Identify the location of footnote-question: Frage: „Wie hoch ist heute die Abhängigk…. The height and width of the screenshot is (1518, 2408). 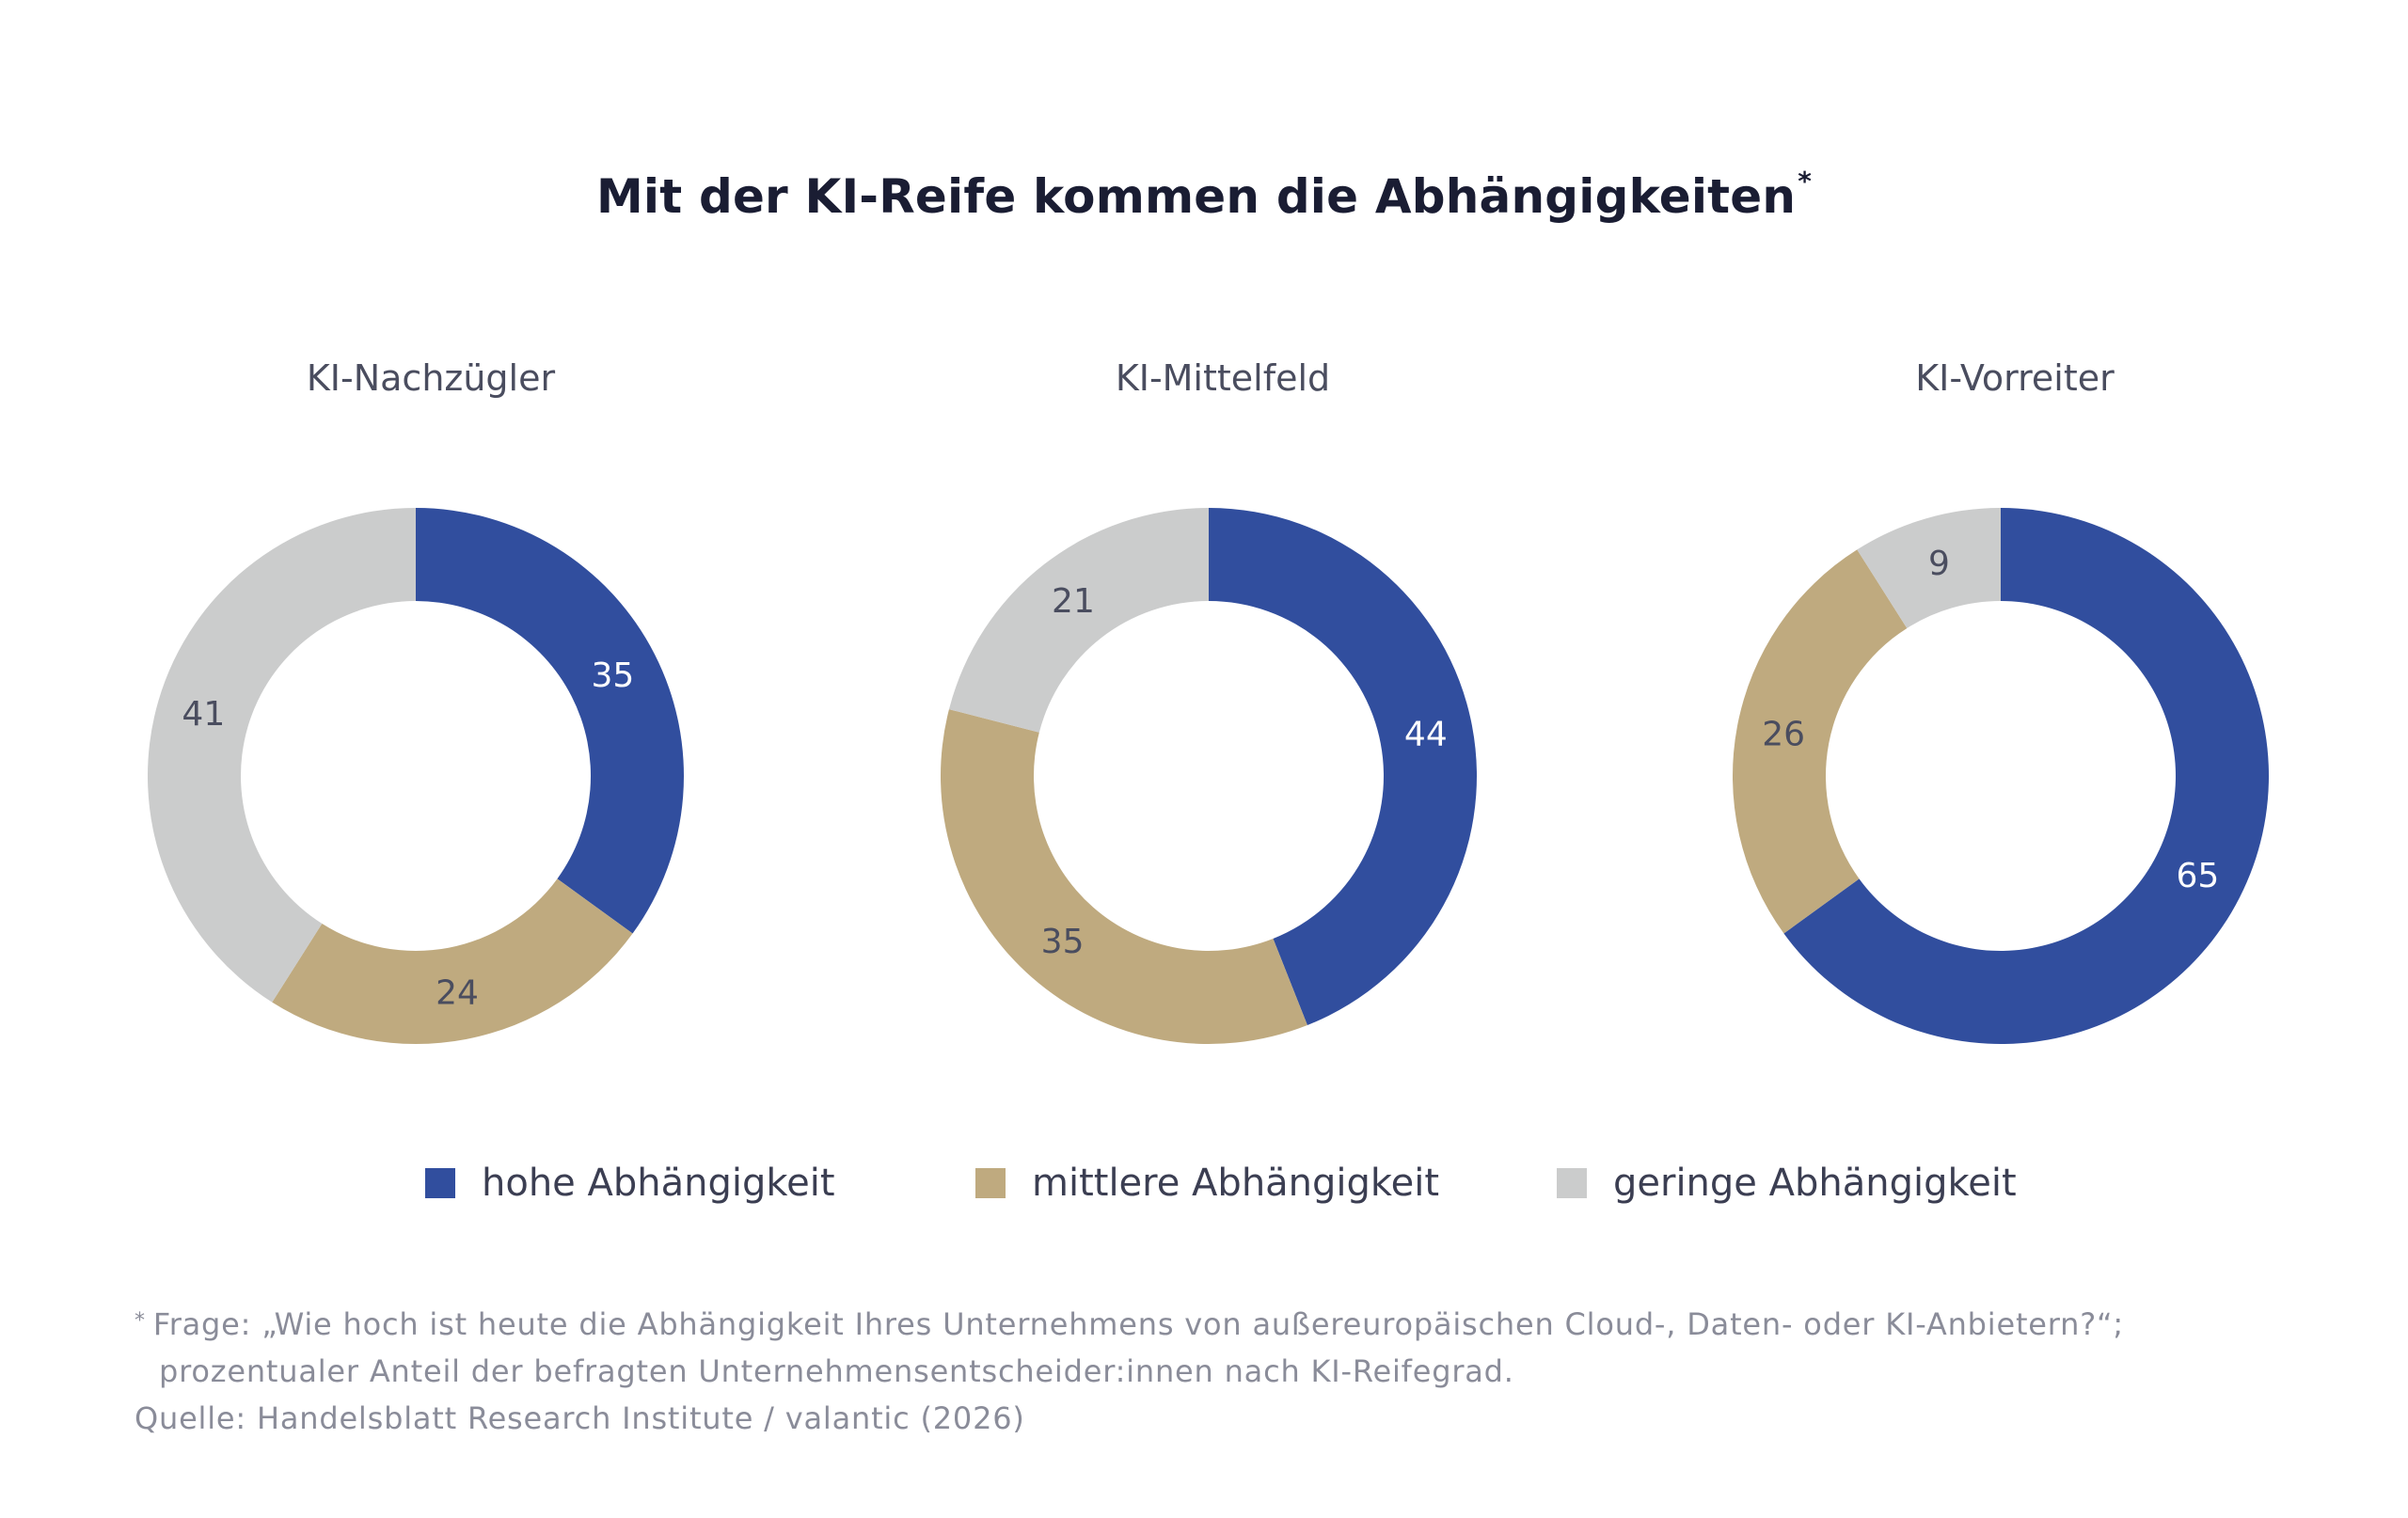
(1138, 1324).